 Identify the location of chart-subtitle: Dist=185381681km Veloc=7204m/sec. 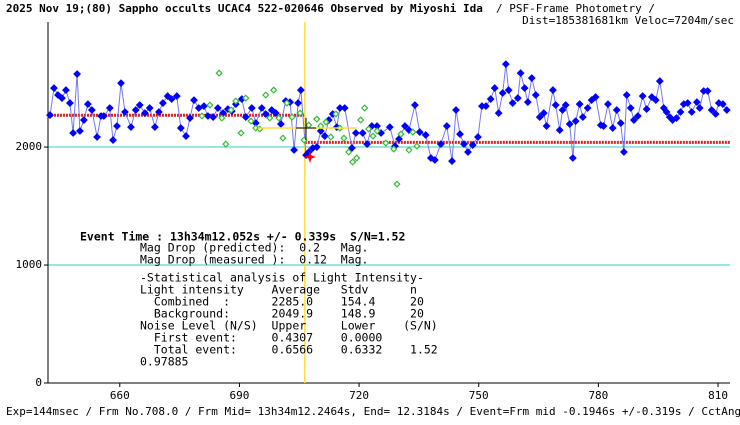
(628, 20).